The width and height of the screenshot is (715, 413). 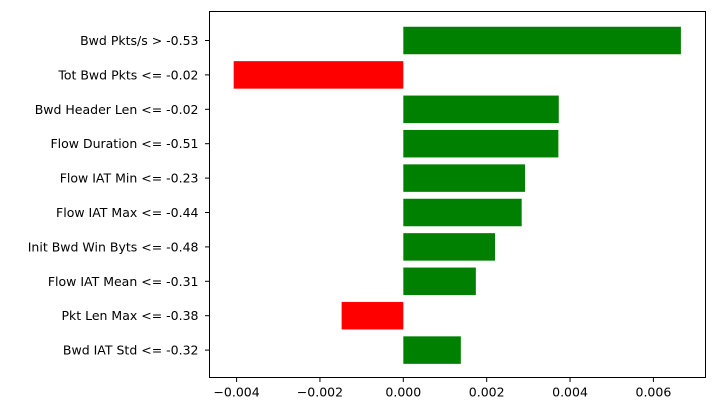 What do you see at coordinates (113, 246) in the screenshot?
I see `y-tick-label-6: Init Bwd Win Byts <= -0.48` at bounding box center [113, 246].